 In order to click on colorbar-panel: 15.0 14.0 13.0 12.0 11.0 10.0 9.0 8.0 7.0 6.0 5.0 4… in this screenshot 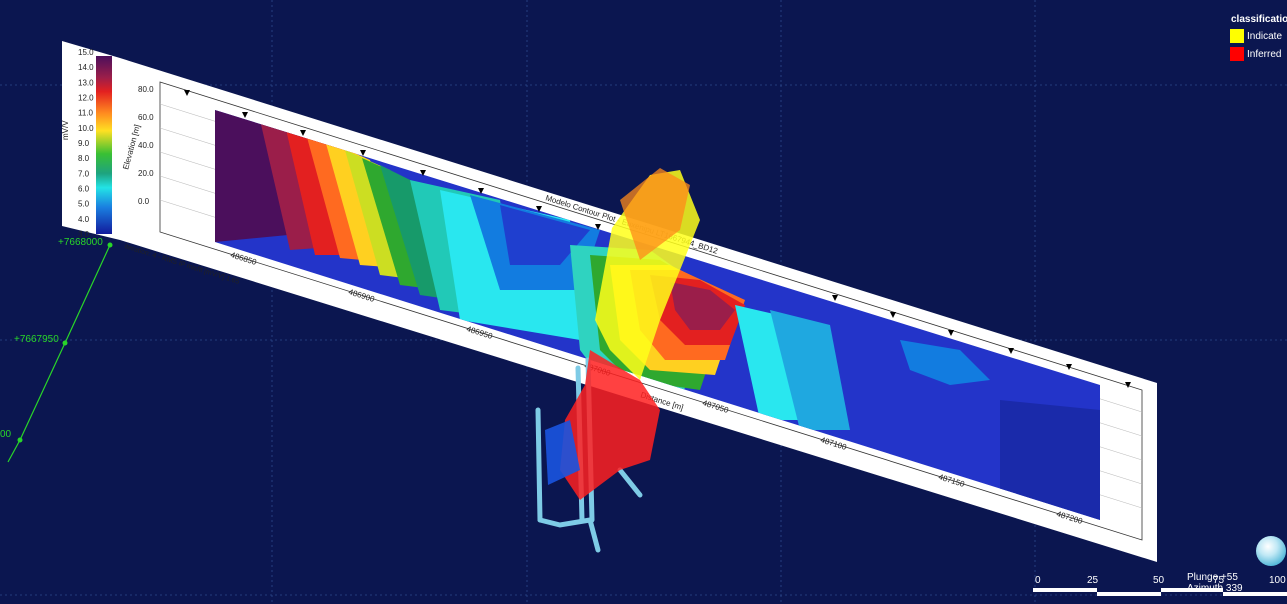, I will do `click(90, 140)`.